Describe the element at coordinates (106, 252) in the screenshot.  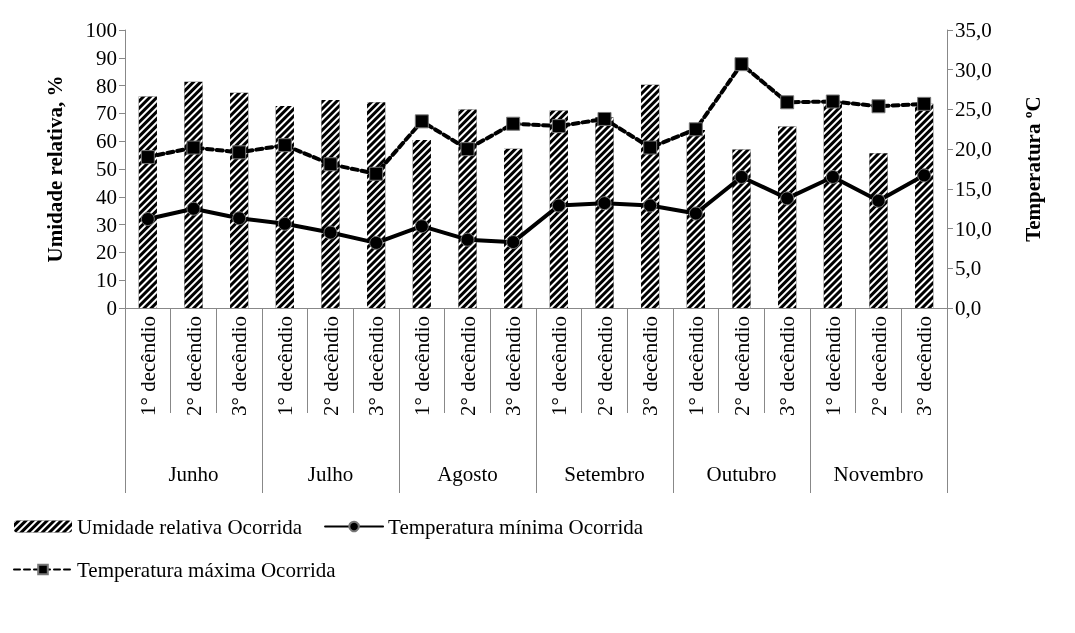
I see `y-tick-label: 20` at that location.